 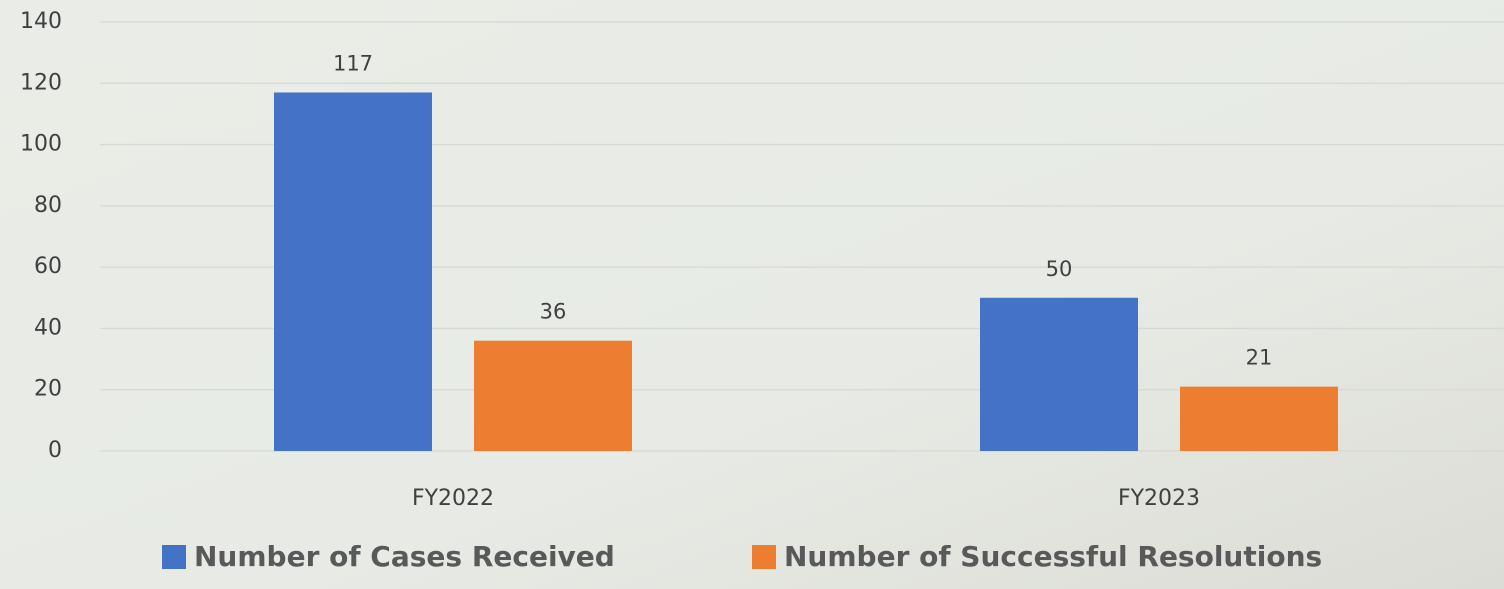 I want to click on data-label: 21, so click(x=1259, y=358).